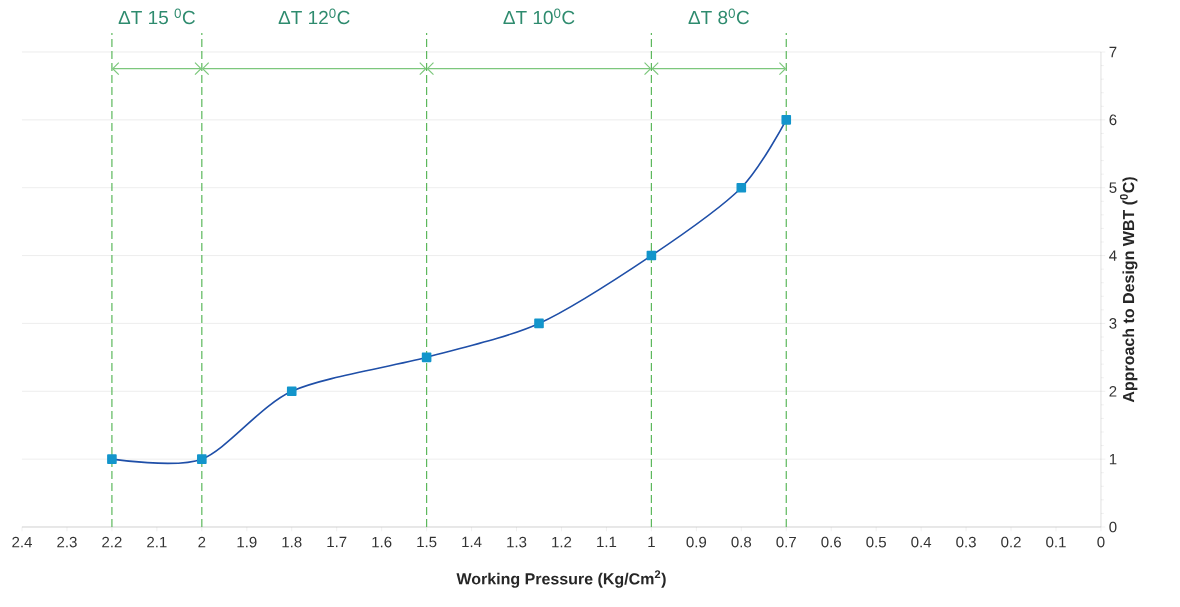 The height and width of the screenshot is (607, 1180). Describe the element at coordinates (539, 16) in the screenshot. I see `text: ΔT 10$^{0}$C` at that location.